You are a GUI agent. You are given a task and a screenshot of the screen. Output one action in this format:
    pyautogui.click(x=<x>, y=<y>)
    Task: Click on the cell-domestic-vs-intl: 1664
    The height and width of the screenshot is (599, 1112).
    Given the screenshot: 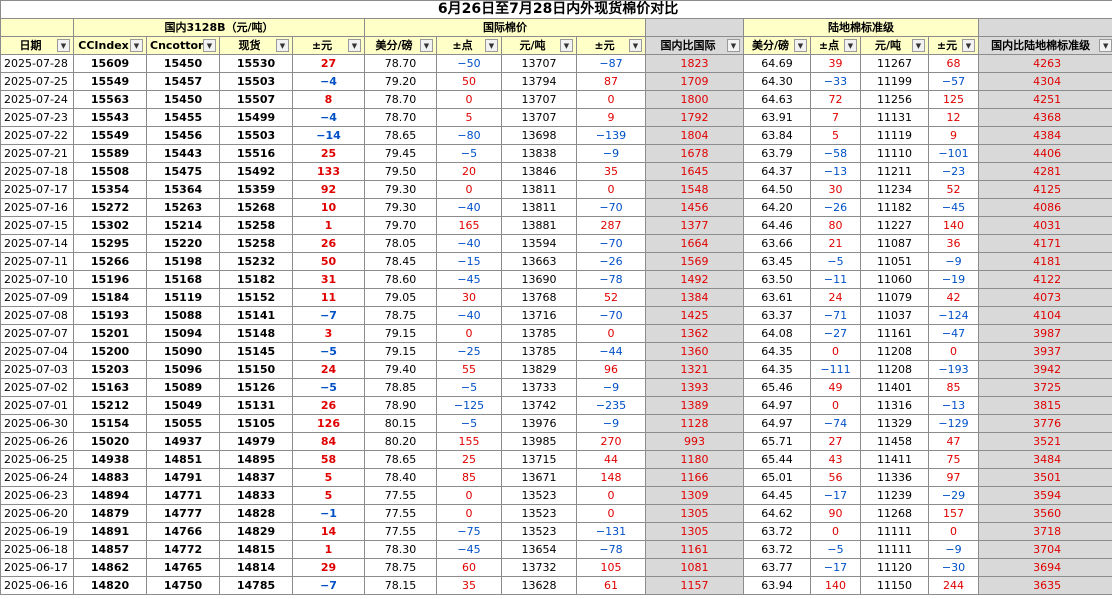 What is the action you would take?
    pyautogui.click(x=694, y=243)
    